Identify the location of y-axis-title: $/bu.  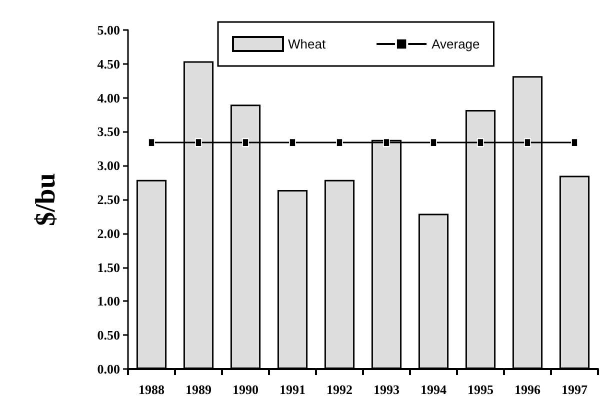
(46, 199).